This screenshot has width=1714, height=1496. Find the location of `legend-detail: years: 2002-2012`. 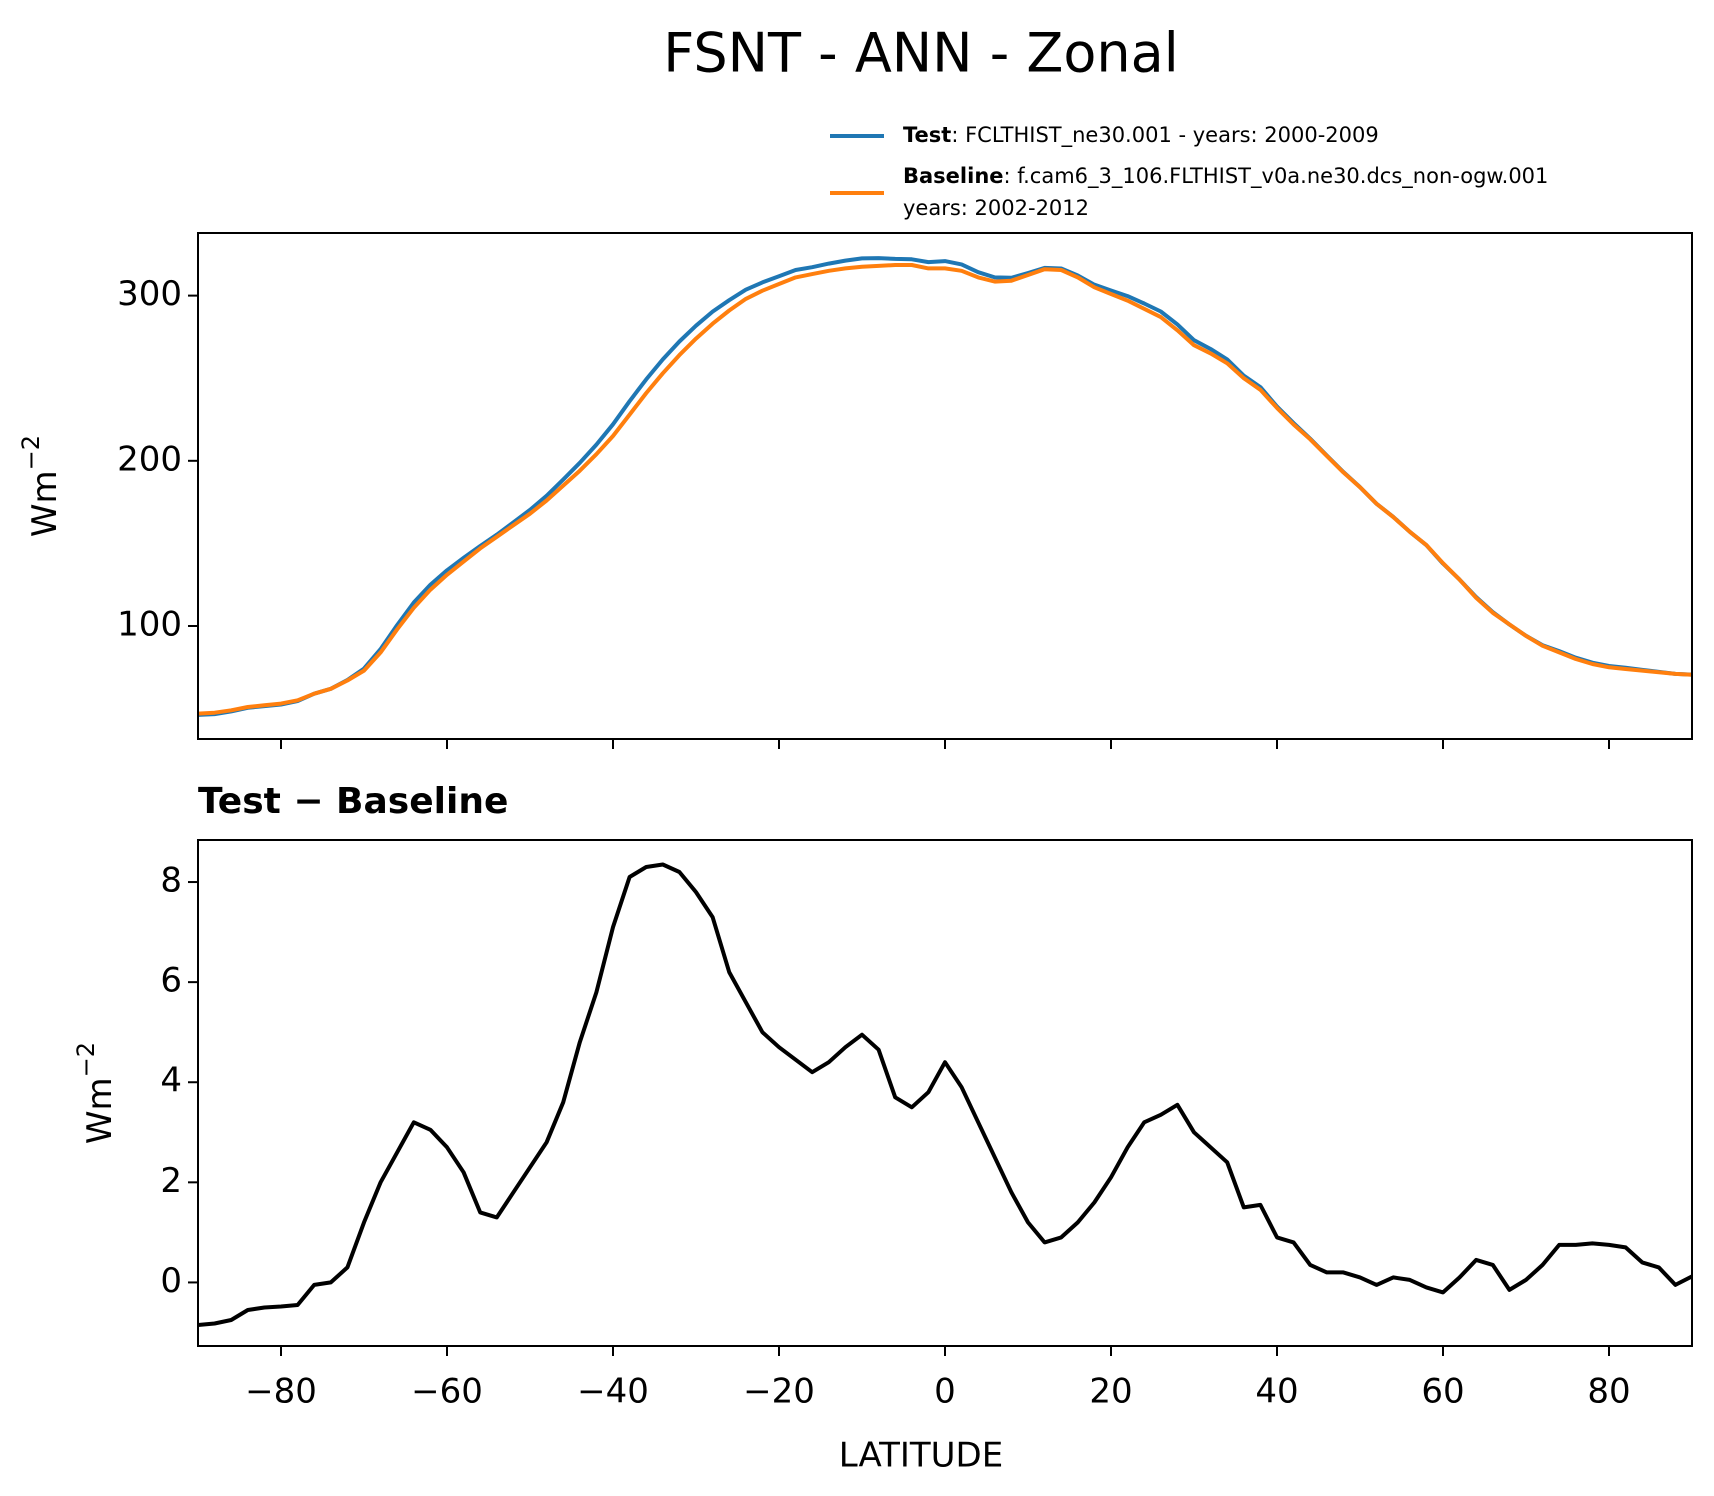

legend-detail: years: 2002-2012 is located at coordinates (996, 208).